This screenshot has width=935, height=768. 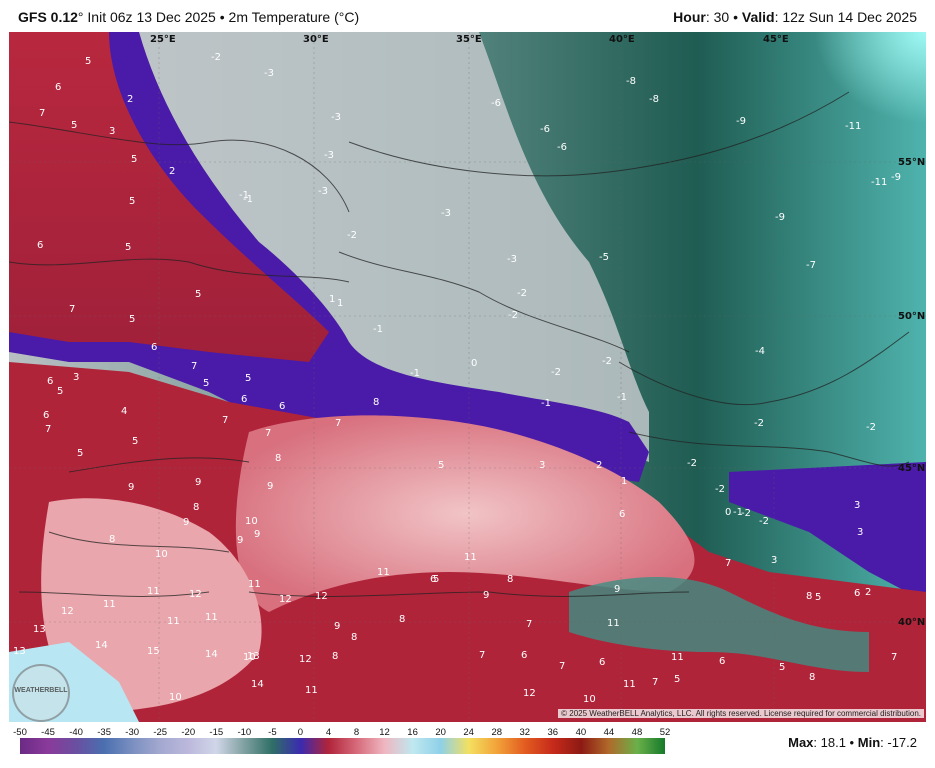 I want to click on colorbar-tick: 0, so click(x=300, y=732).